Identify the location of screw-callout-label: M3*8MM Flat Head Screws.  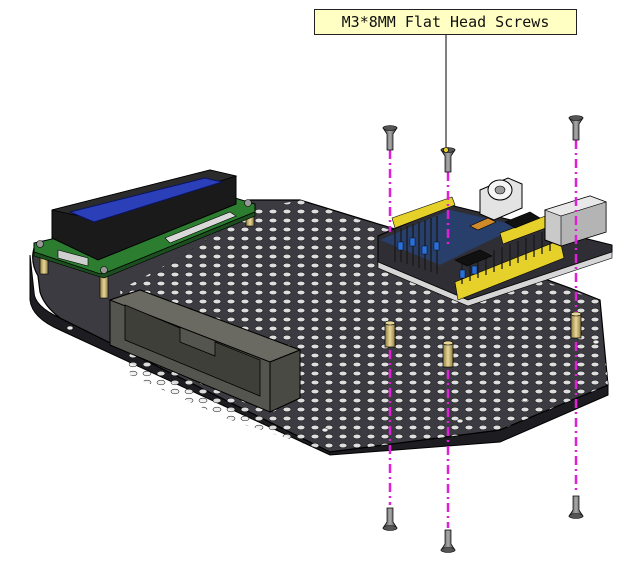
(445, 22).